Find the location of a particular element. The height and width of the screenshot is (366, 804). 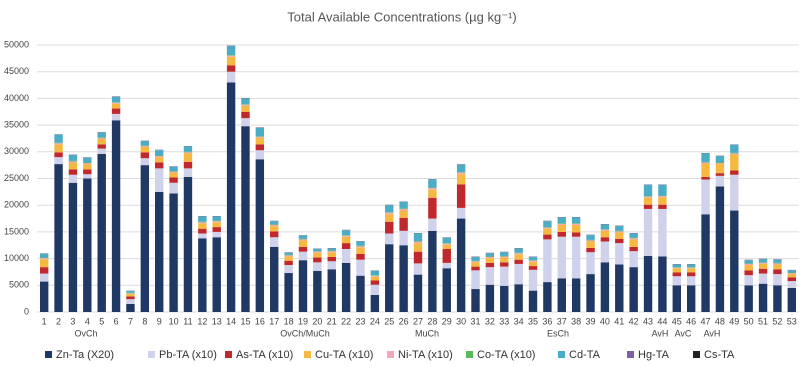

x-tick-label: 18 is located at coordinates (289, 321).